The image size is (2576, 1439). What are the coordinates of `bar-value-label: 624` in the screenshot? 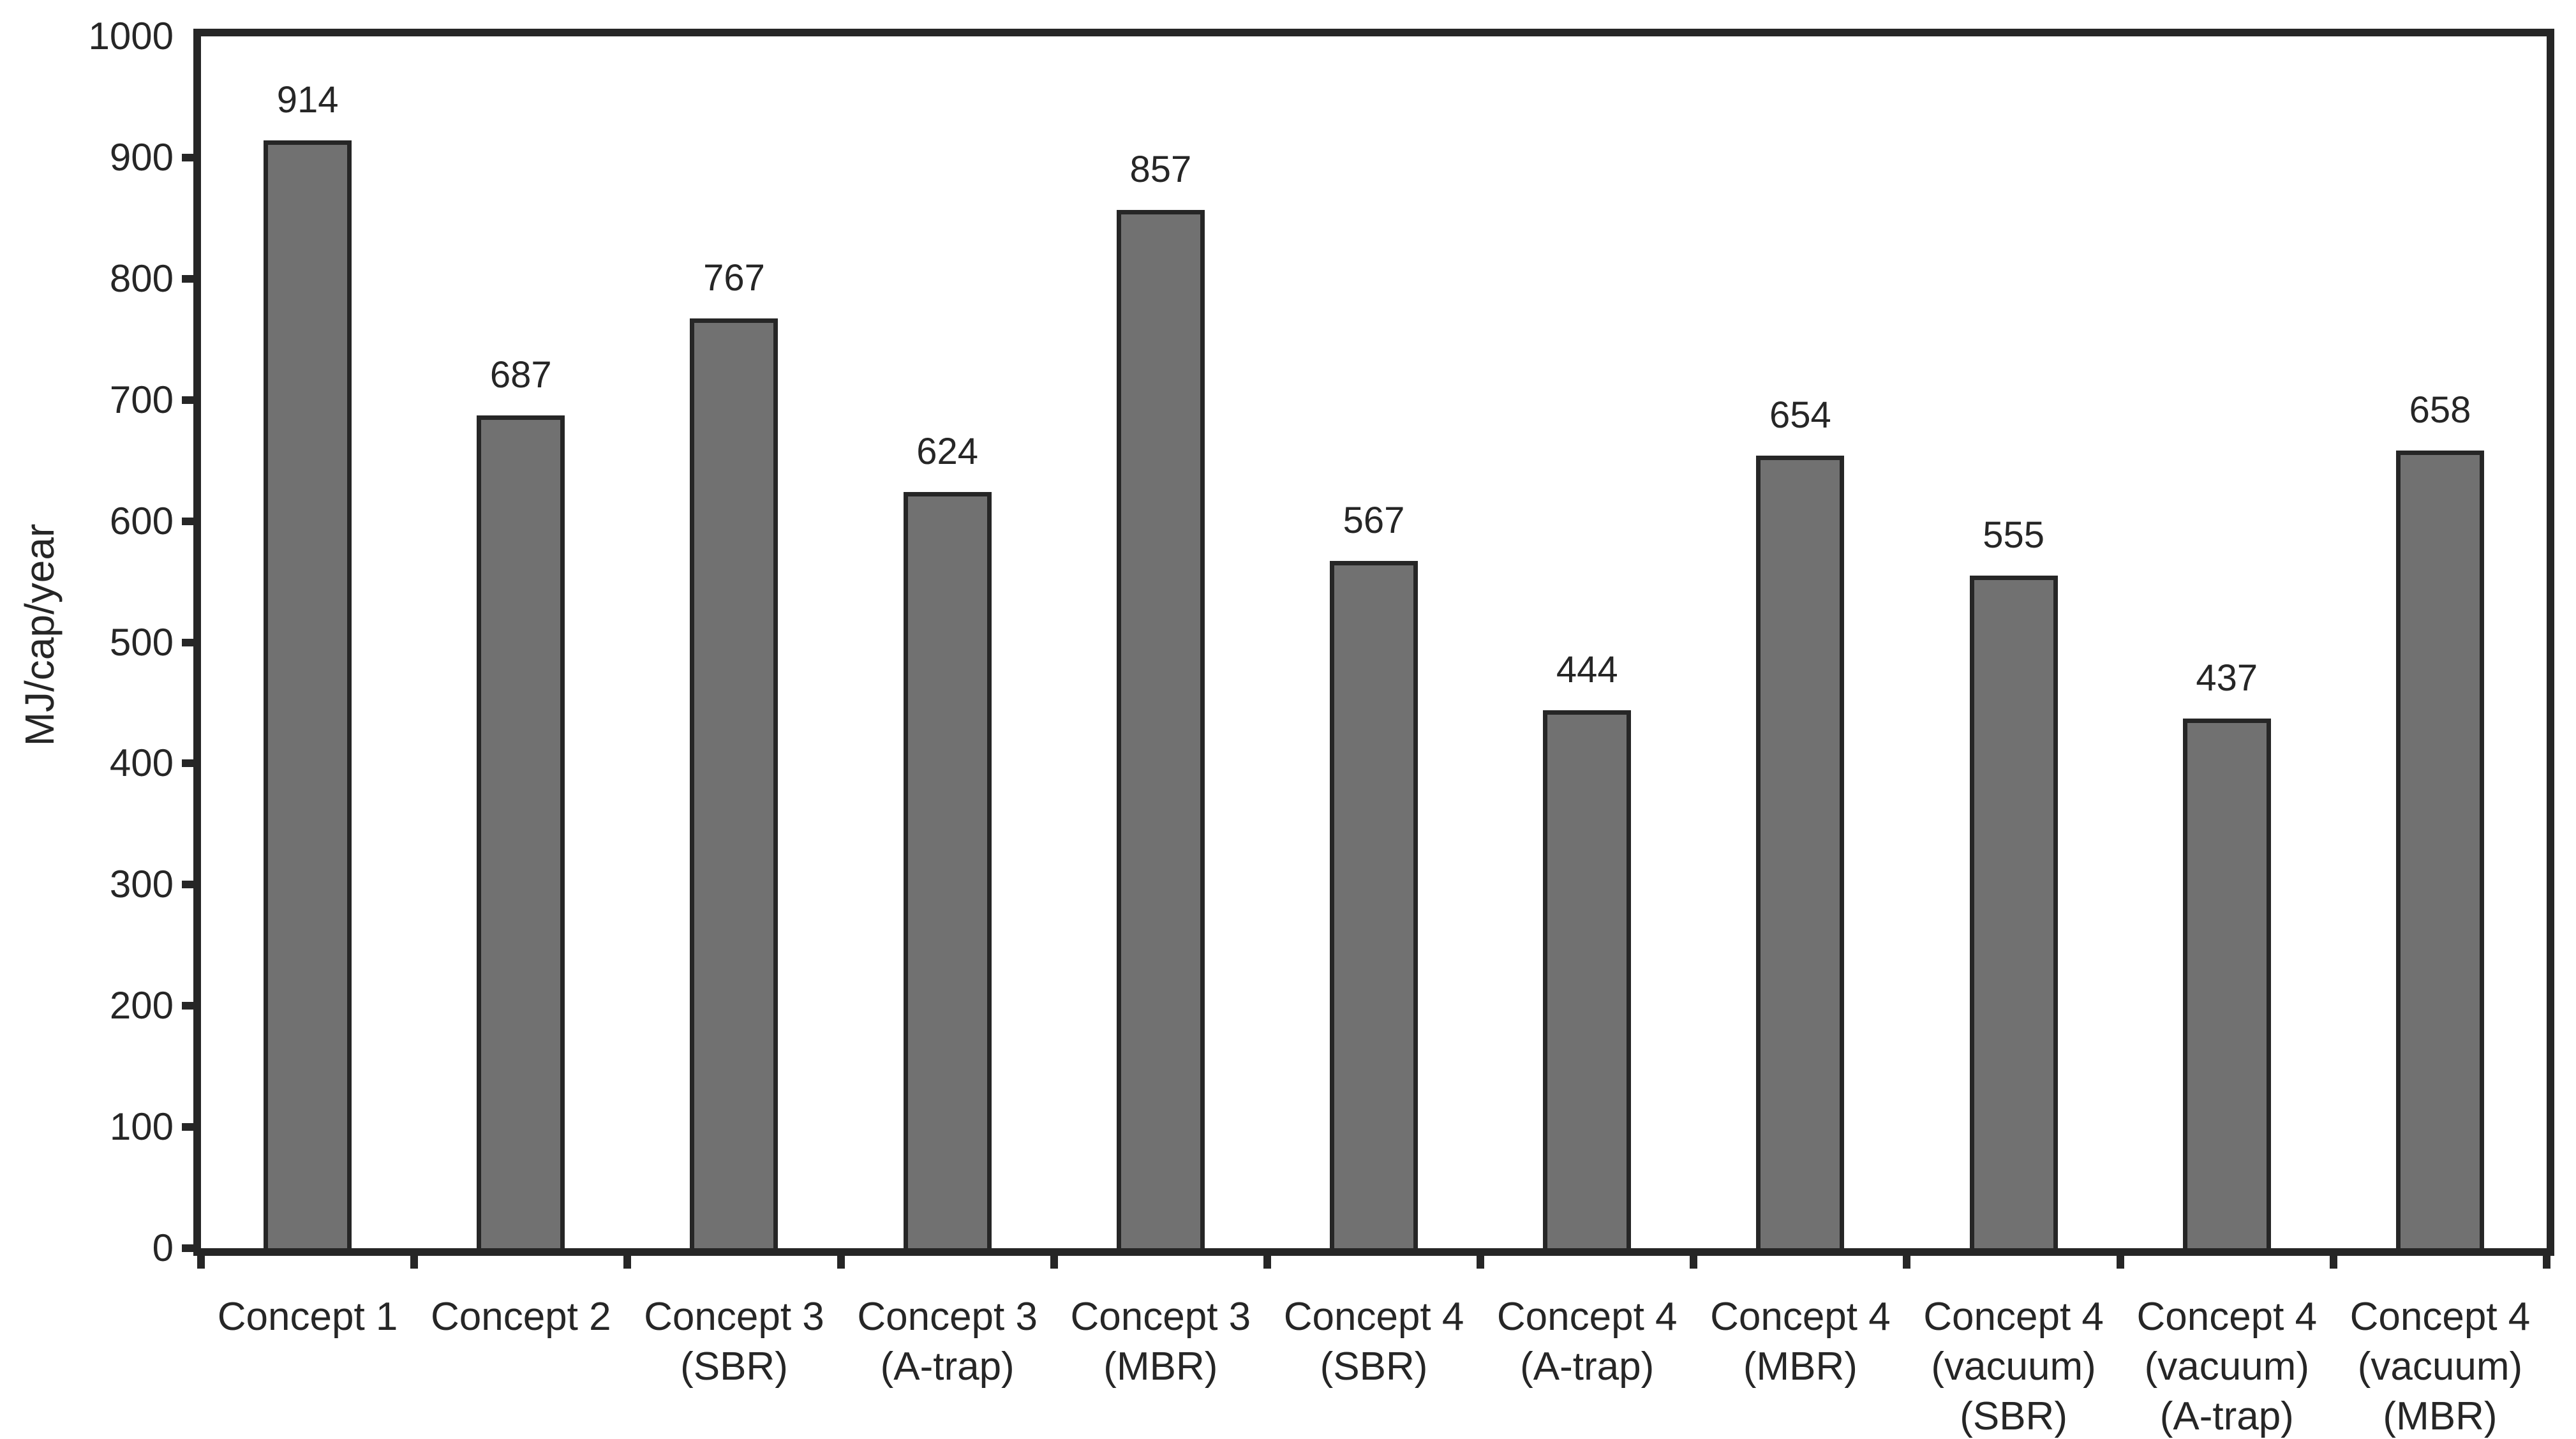 It's located at (947, 452).